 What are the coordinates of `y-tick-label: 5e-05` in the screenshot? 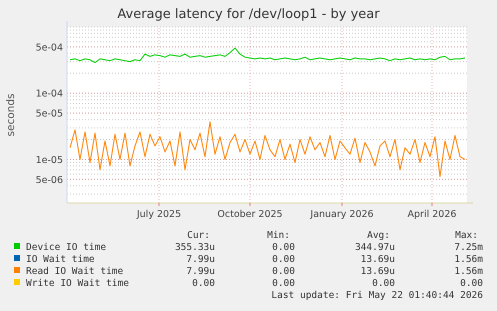 It's located at (49, 114).